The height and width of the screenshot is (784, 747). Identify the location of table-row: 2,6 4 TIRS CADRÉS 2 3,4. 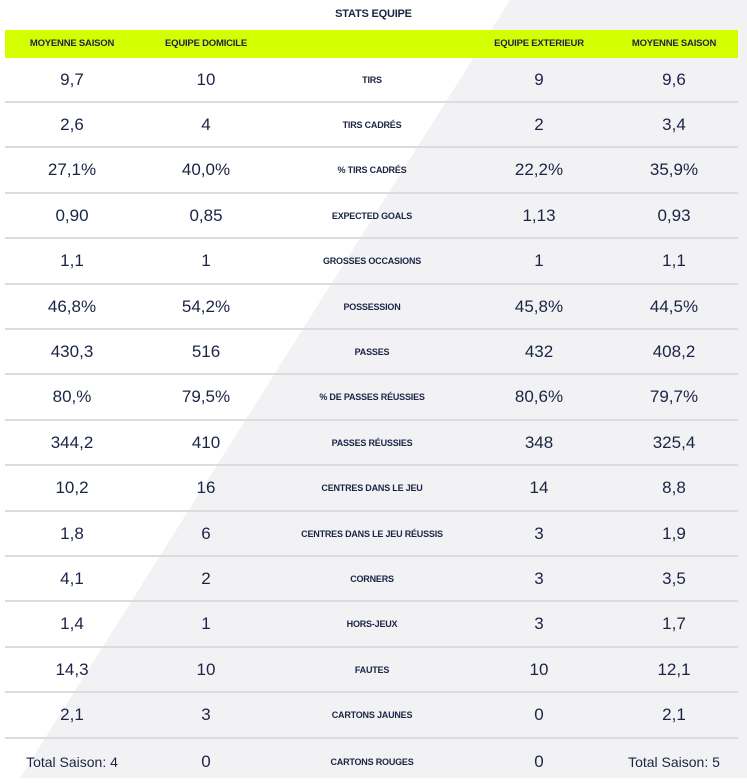
(371, 126).